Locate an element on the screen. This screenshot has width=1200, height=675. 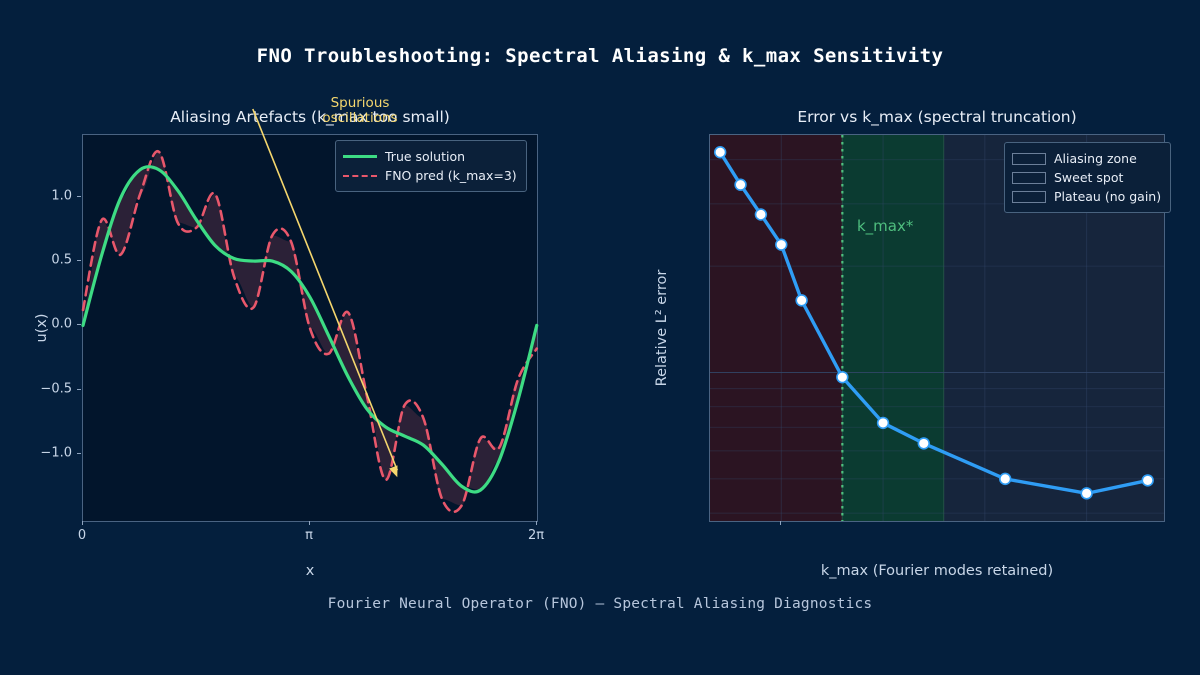
annotation-line-2: oscillations is located at coordinates (360, 118).